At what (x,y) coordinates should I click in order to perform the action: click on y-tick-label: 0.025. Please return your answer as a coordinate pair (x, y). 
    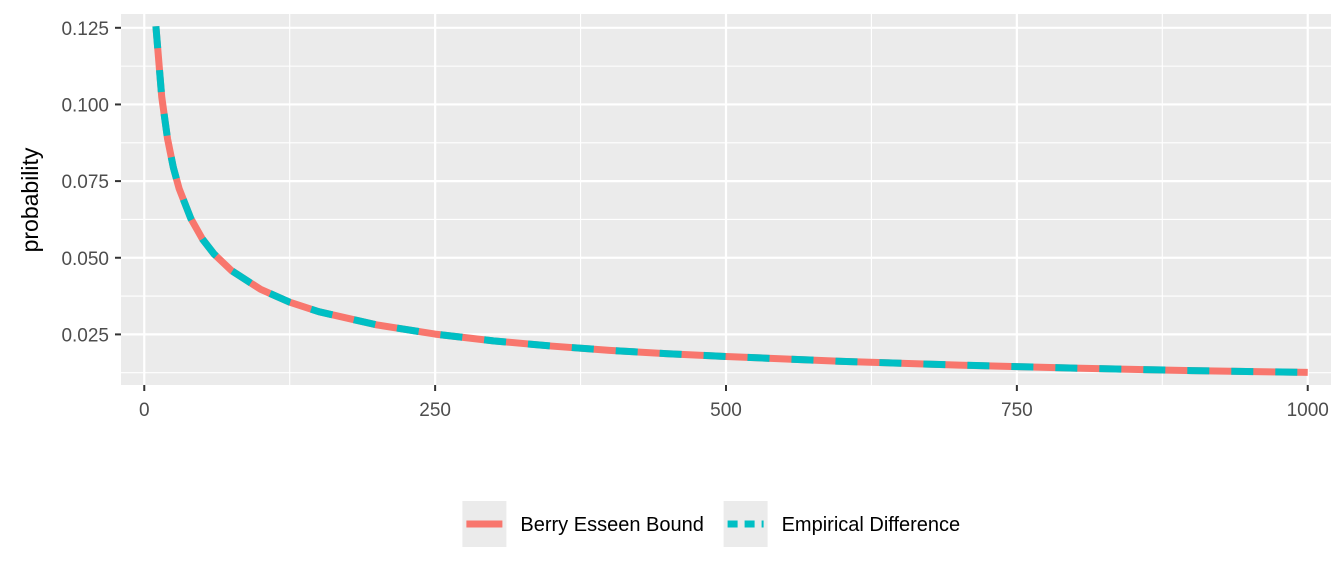
    Looking at the image, I should click on (85, 335).